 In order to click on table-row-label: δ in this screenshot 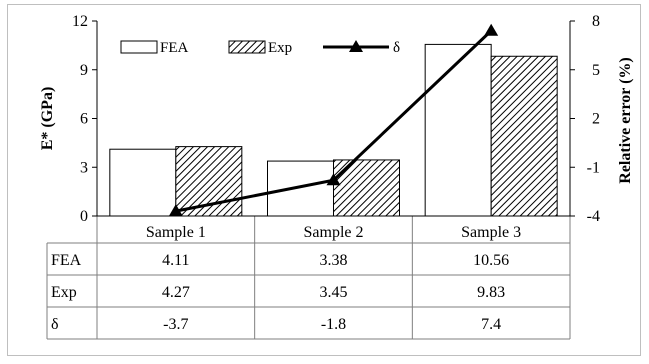, I will do `click(55, 324)`.